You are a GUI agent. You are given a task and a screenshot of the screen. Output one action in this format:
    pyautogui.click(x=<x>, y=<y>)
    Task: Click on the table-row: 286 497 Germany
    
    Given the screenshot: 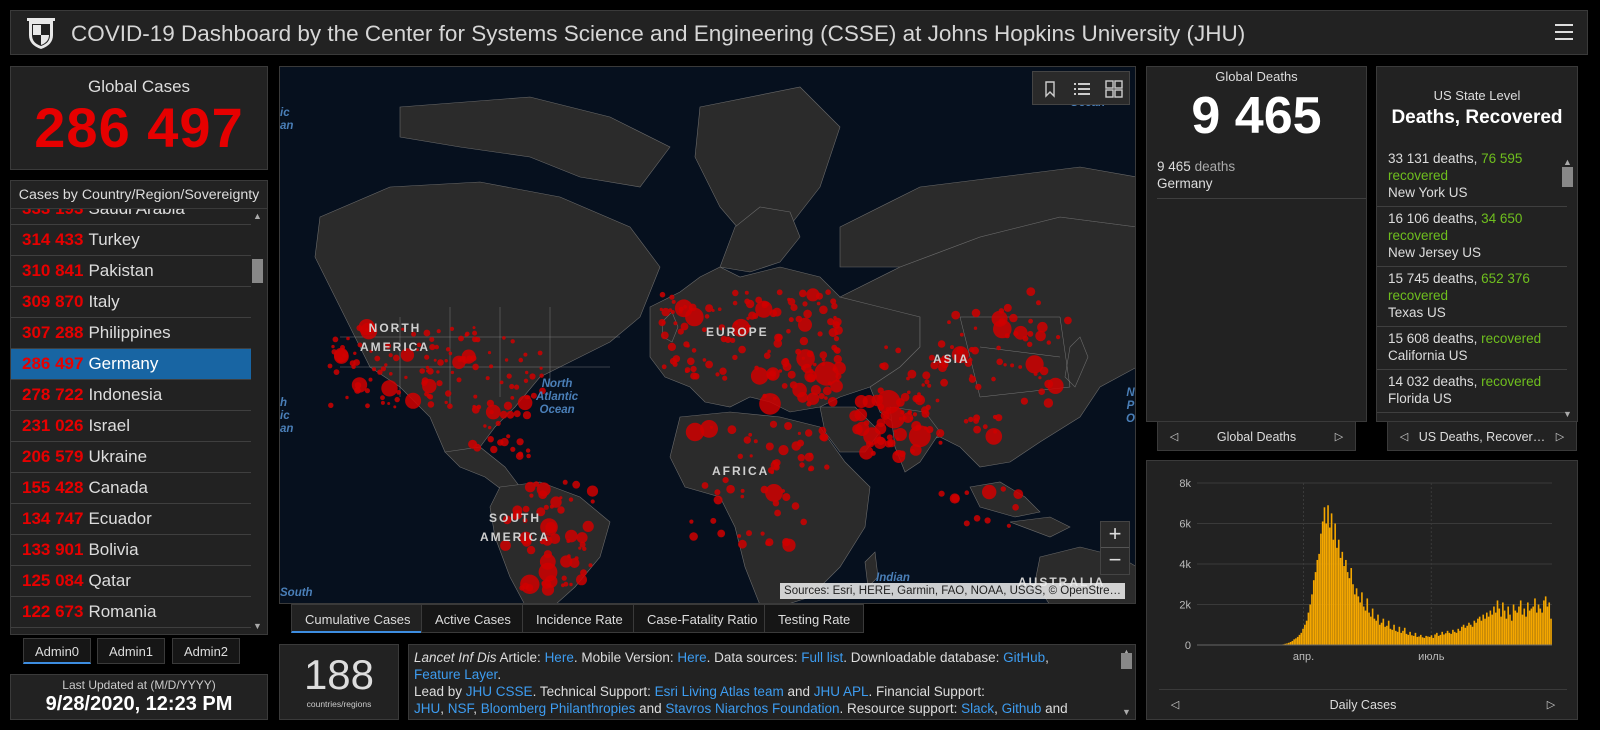 What is the action you would take?
    pyautogui.click(x=131, y=364)
    